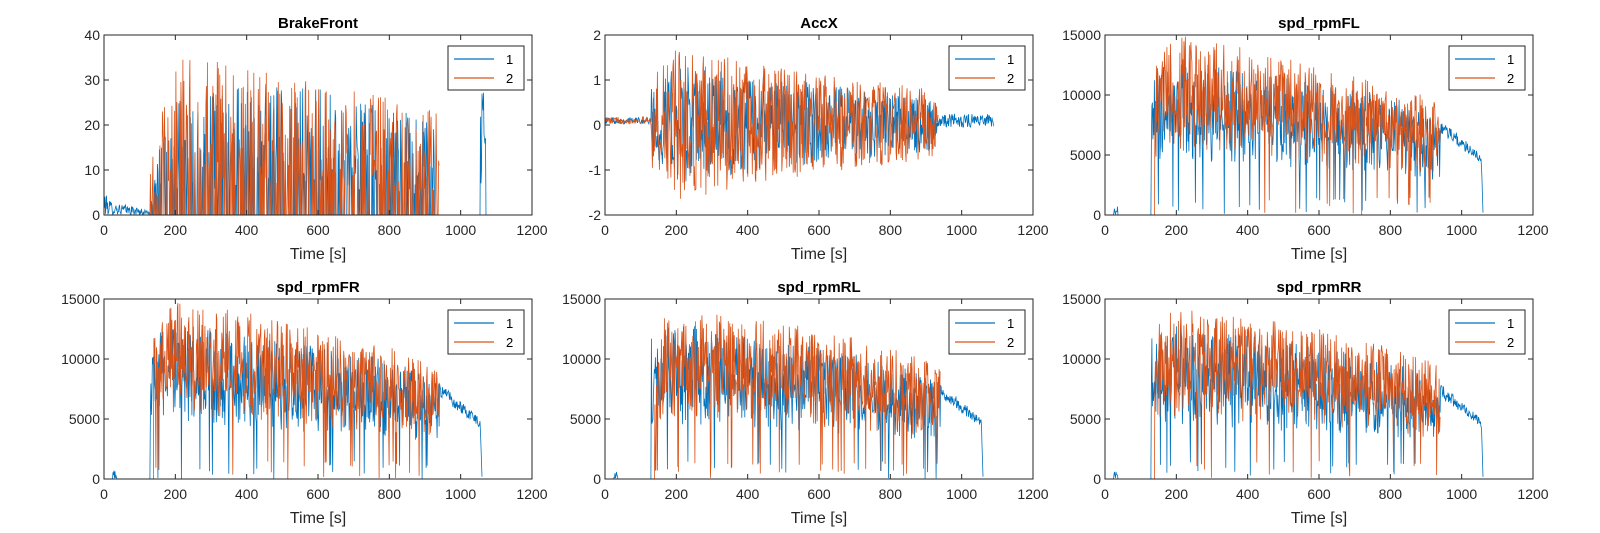 Image resolution: width=1600 pixels, height=533 pixels. I want to click on y-tick-label: 2, so click(597, 35).